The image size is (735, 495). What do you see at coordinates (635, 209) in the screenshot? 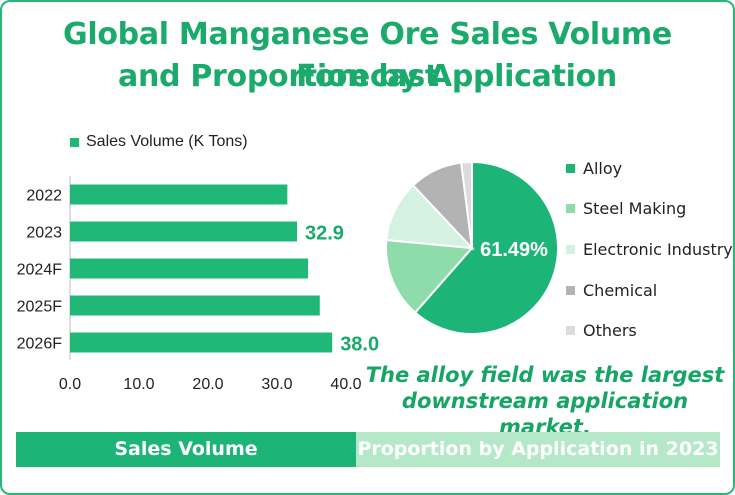
I see `pie-legend-label: Steel Making` at bounding box center [635, 209].